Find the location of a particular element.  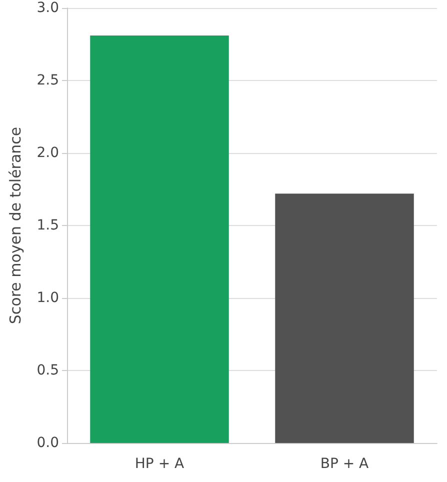

y-tick-label: 0.0 is located at coordinates (47, 443).